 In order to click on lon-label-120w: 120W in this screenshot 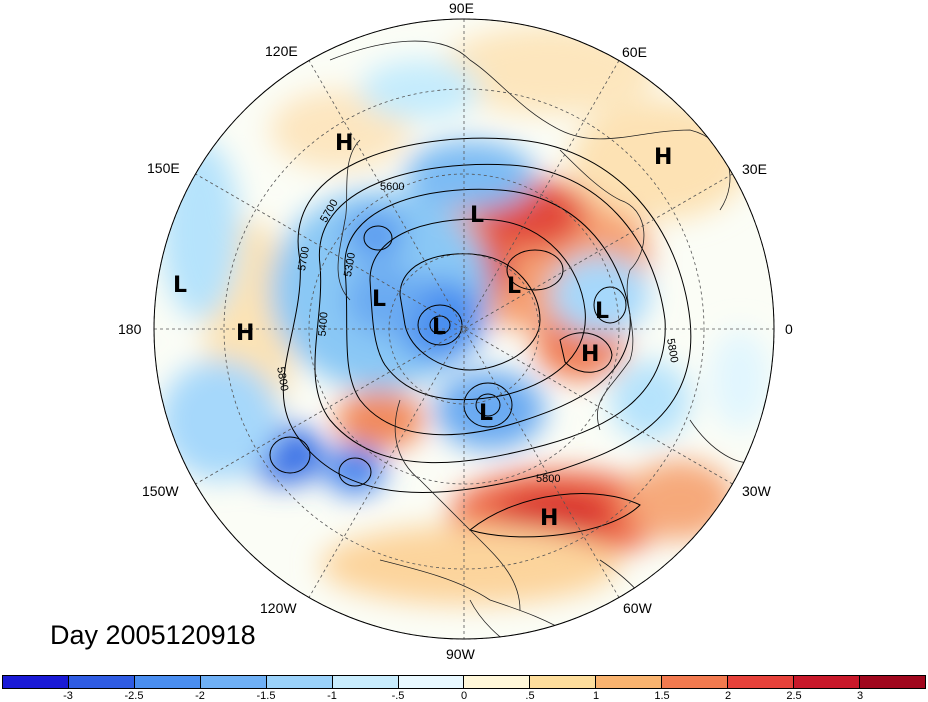, I will do `click(278, 608)`.